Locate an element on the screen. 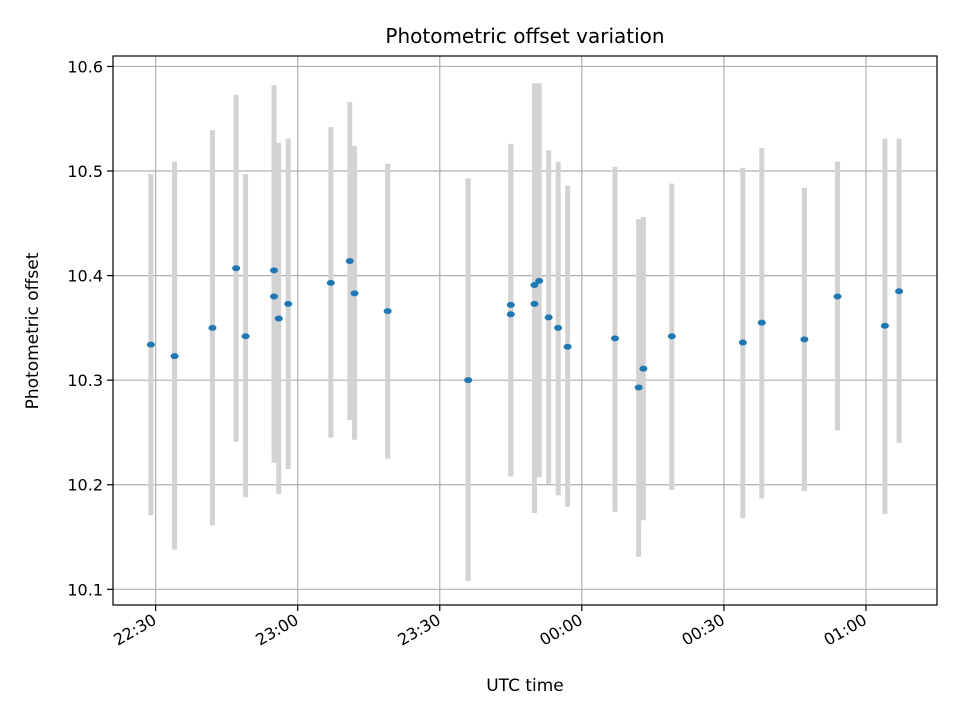  x-axis-label: UTC time is located at coordinates (525, 686).